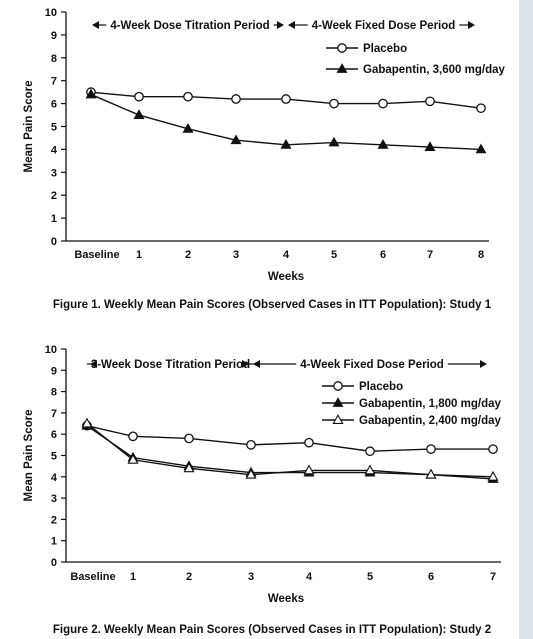 This screenshot has height=639, width=533. What do you see at coordinates (92, 577) in the screenshot?
I see `x-tick-label: Baseline` at bounding box center [92, 577].